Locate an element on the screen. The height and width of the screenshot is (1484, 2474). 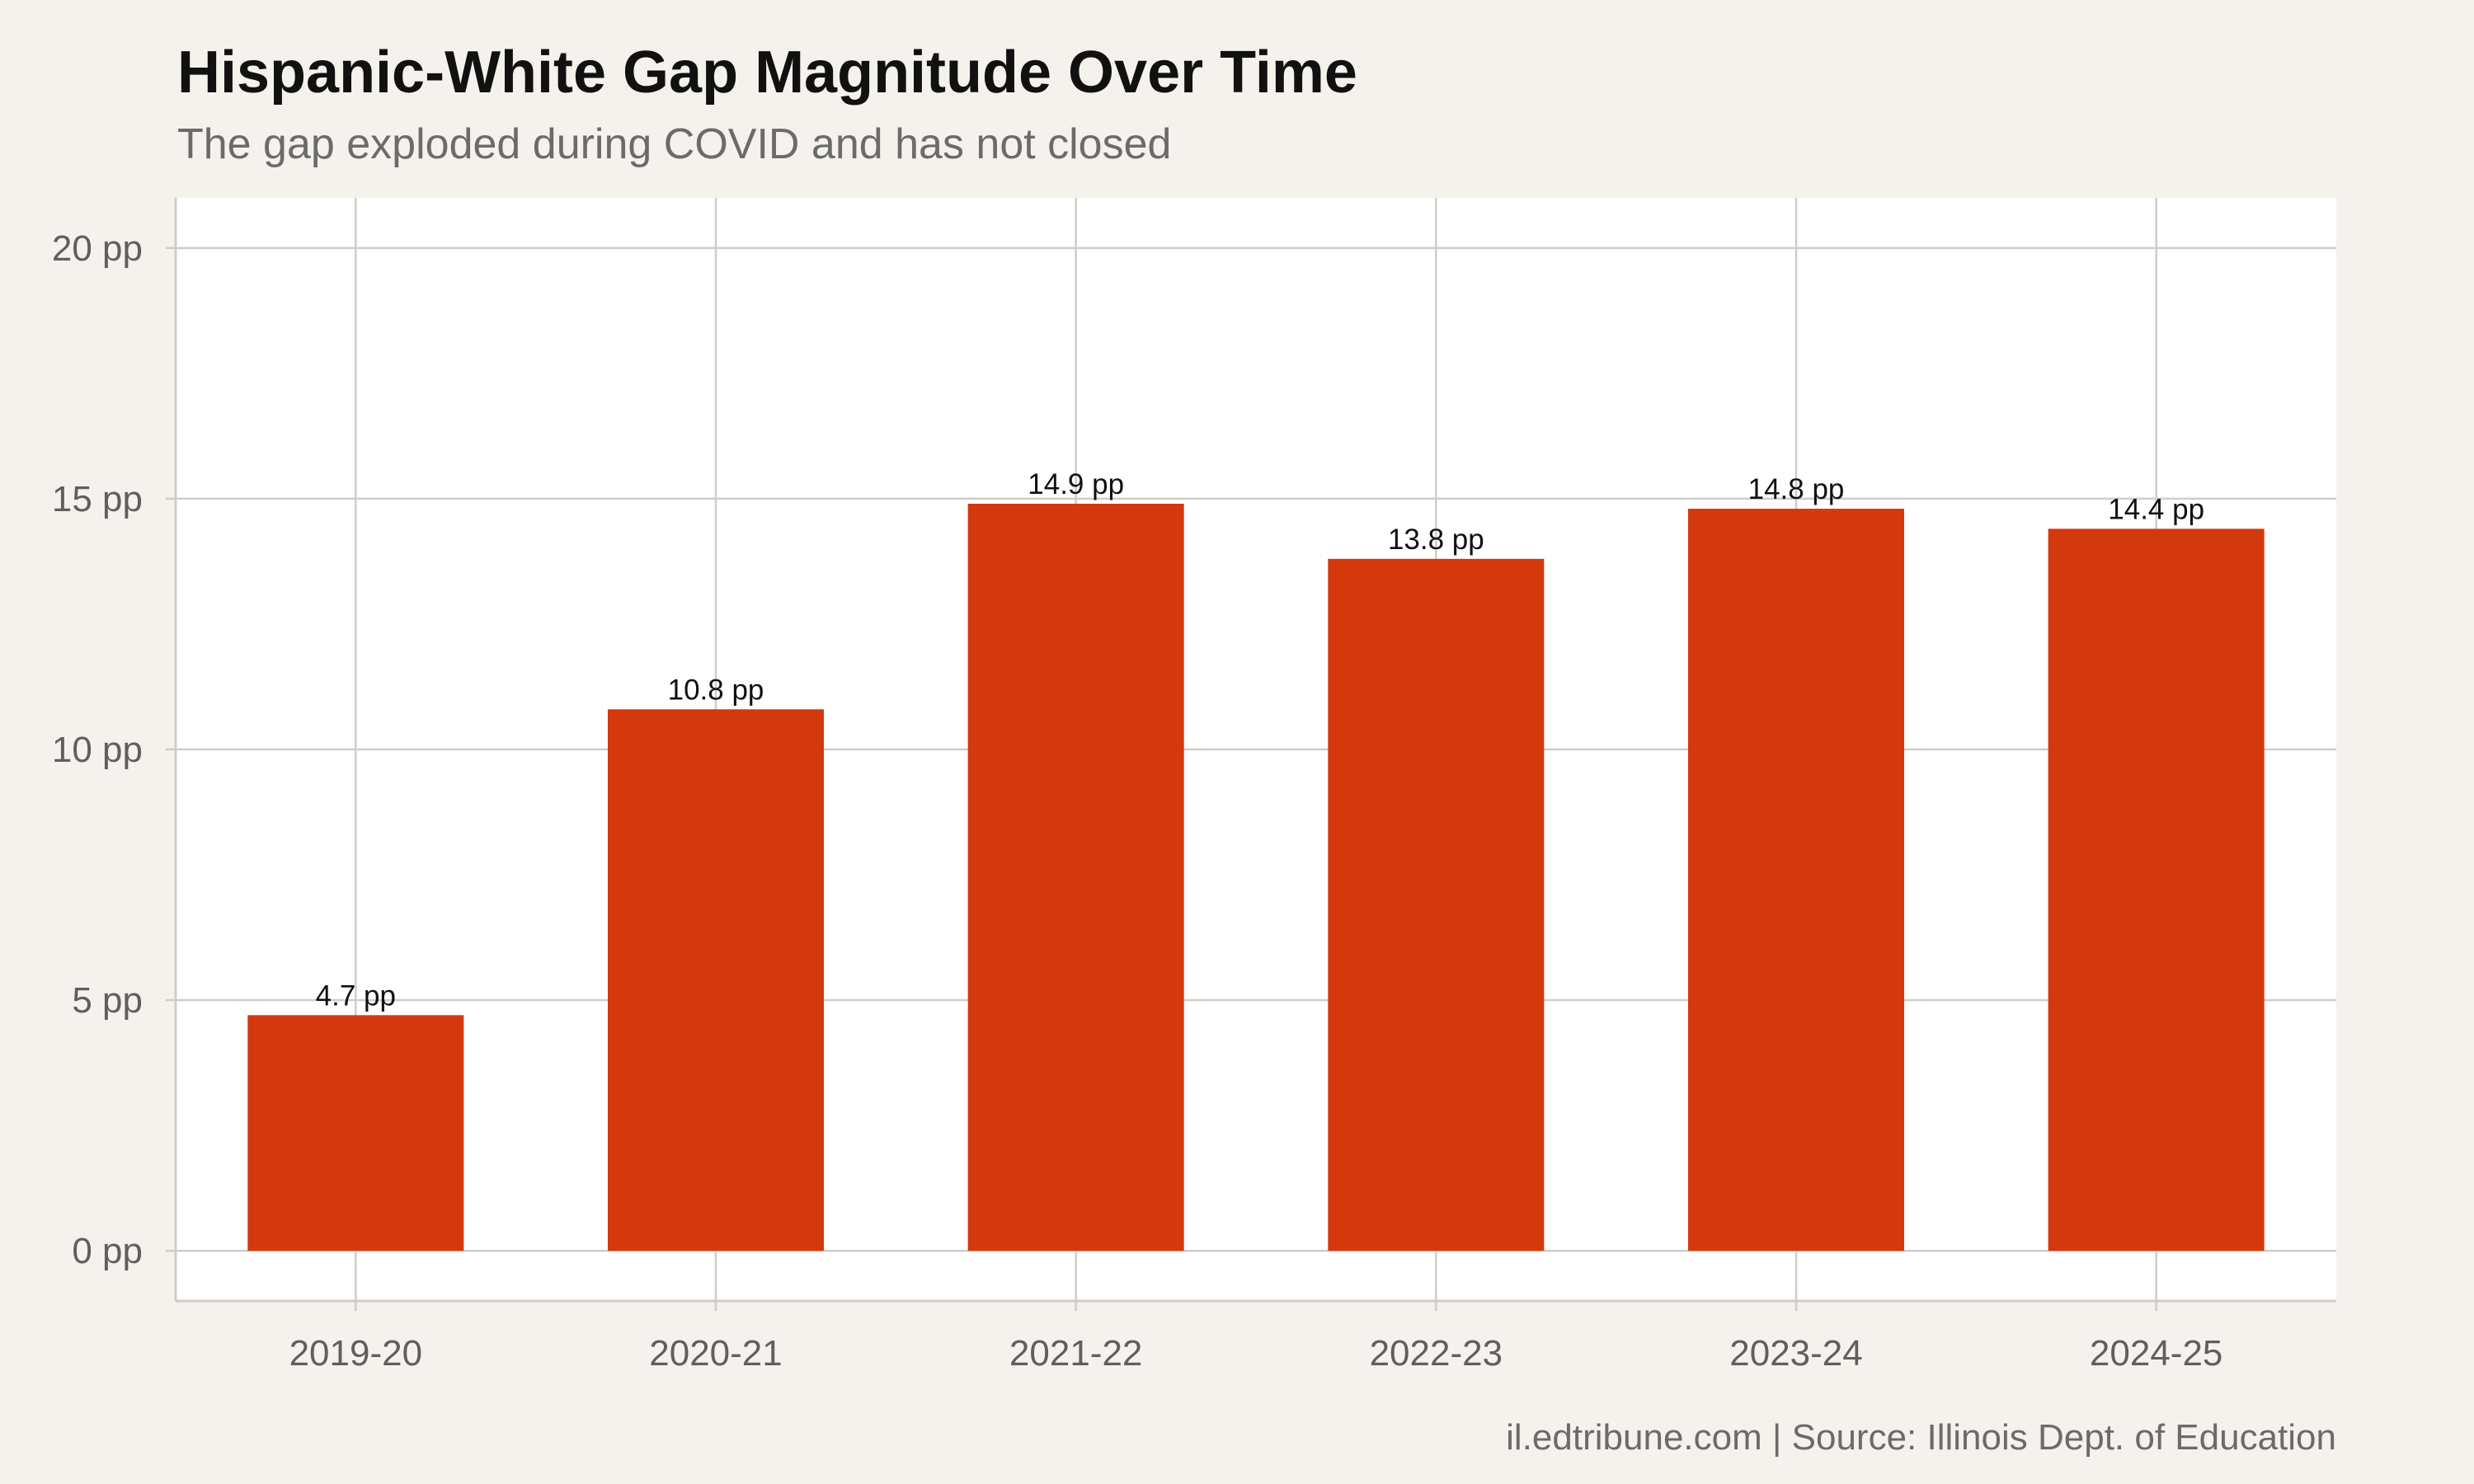
data-label: 10.8 pp is located at coordinates (716, 690).